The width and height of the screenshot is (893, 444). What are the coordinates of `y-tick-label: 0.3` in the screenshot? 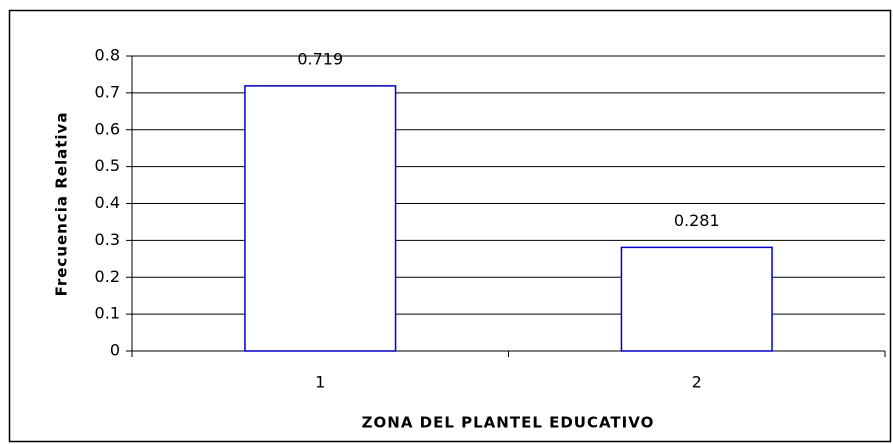 It's located at (107, 239).